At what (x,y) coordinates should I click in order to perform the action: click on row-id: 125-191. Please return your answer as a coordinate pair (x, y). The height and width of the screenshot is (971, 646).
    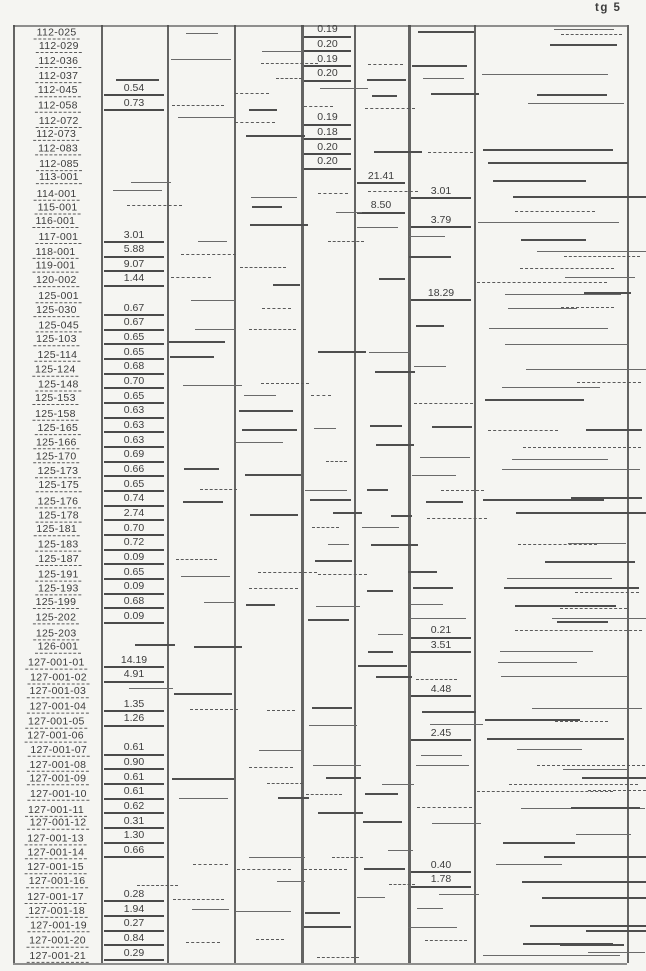
    Looking at the image, I should click on (58, 575).